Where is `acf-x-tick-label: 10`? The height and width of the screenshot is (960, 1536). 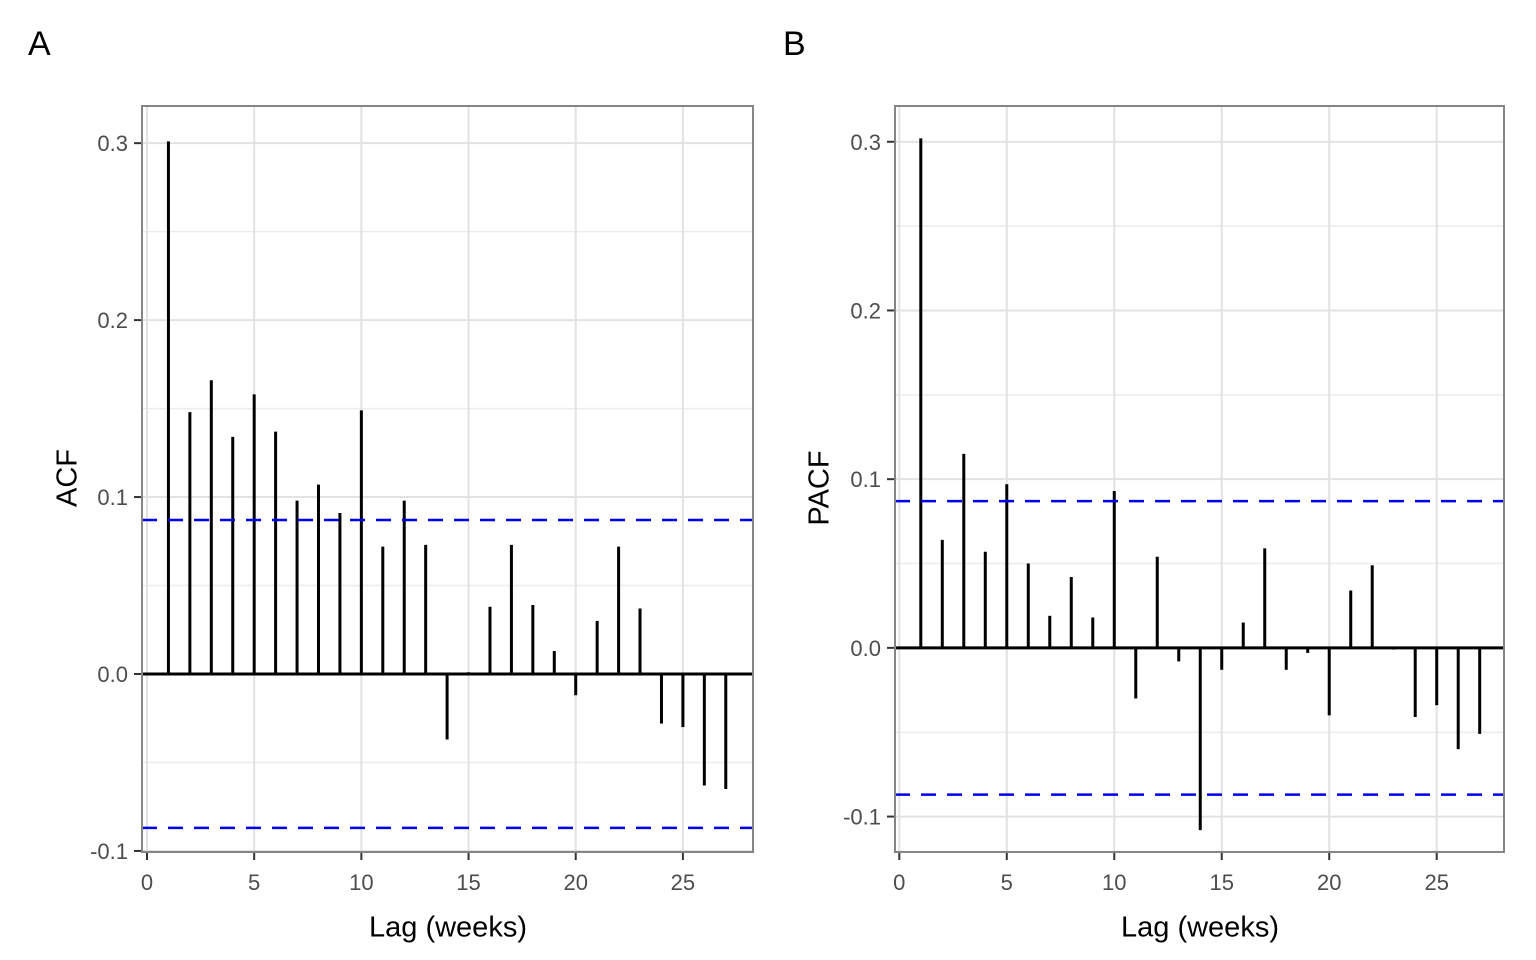 acf-x-tick-label: 10 is located at coordinates (361, 882).